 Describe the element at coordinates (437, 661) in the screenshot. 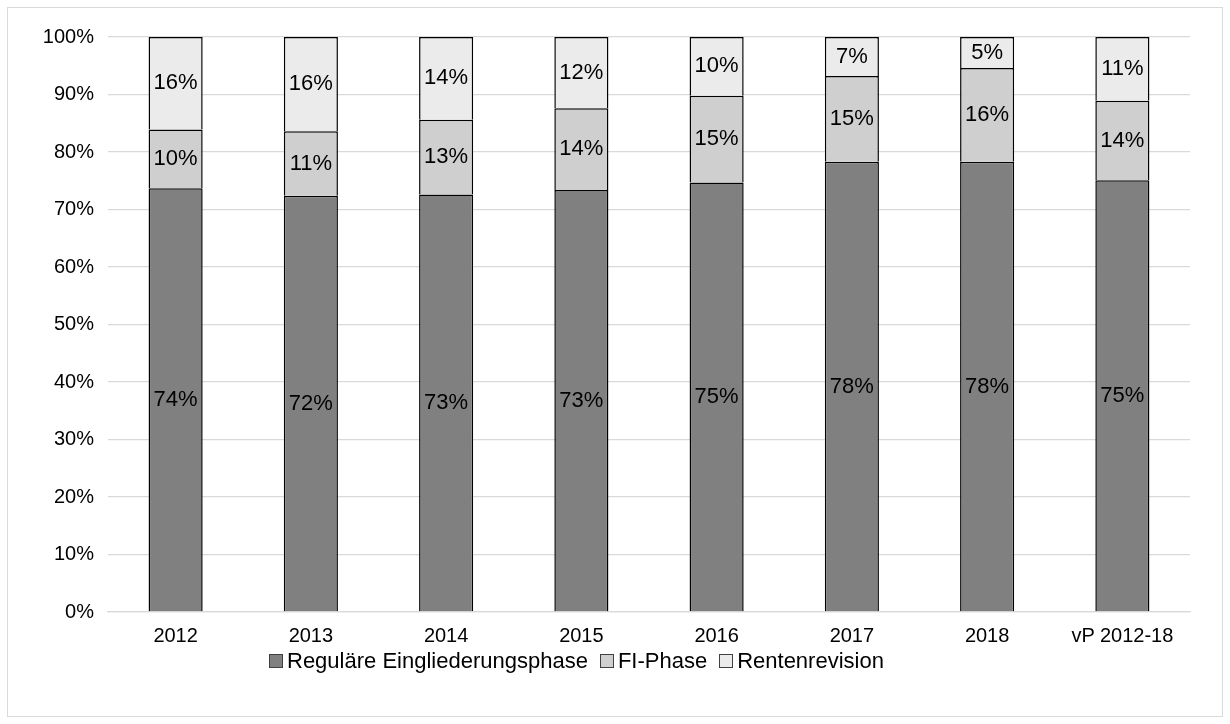

I see `legend-label: Reguläre Eingliederungsphase` at that location.